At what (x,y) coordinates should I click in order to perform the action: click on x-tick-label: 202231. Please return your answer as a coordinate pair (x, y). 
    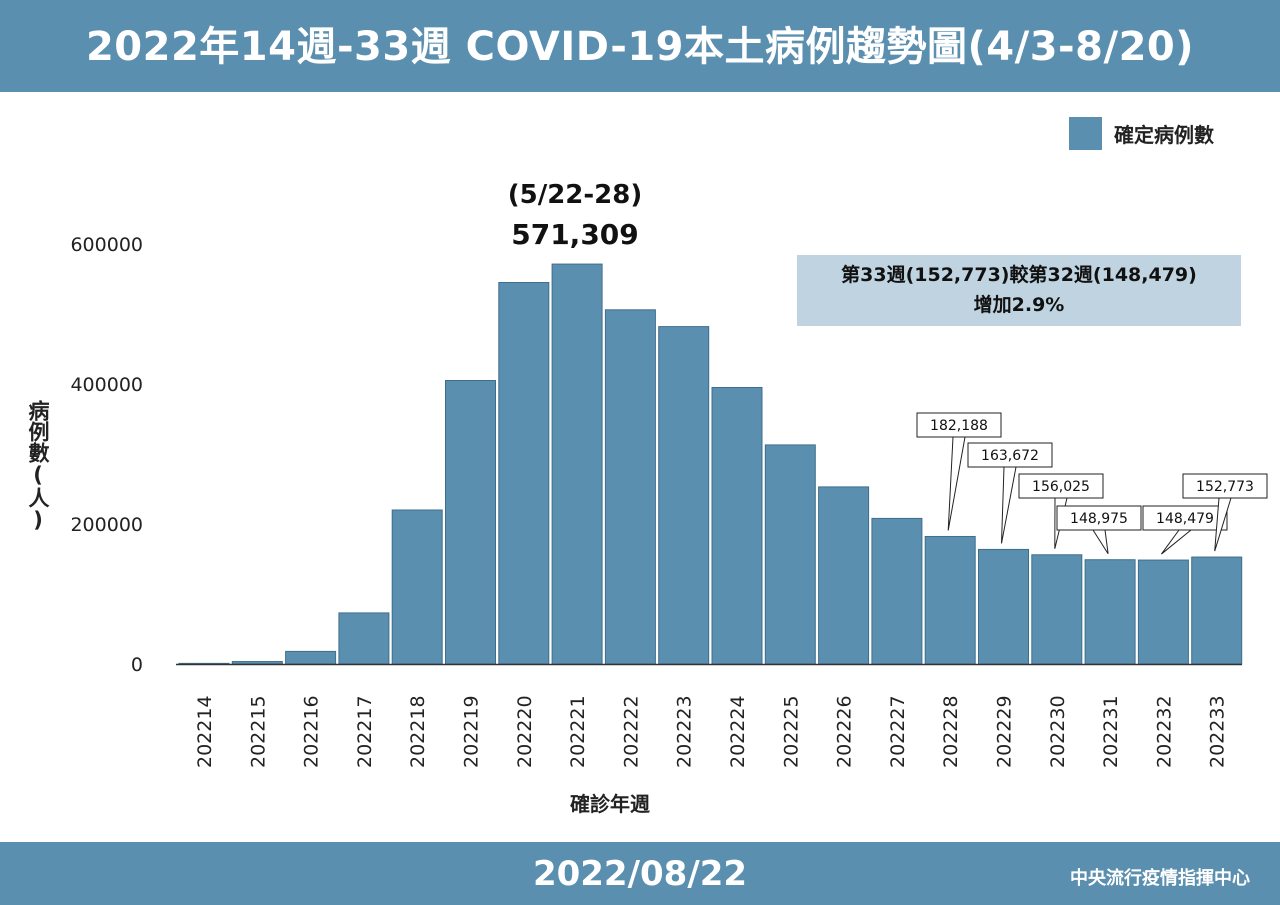
    Looking at the image, I should click on (1111, 731).